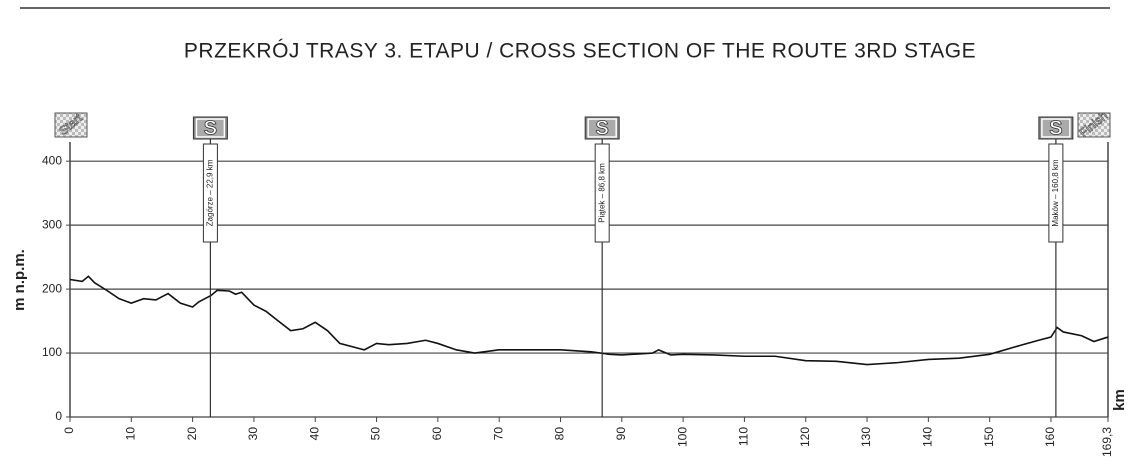 Image resolution: width=1130 pixels, height=470 pixels. Describe the element at coordinates (130, 434) in the screenshot. I see `x-tick-label: 10` at that location.